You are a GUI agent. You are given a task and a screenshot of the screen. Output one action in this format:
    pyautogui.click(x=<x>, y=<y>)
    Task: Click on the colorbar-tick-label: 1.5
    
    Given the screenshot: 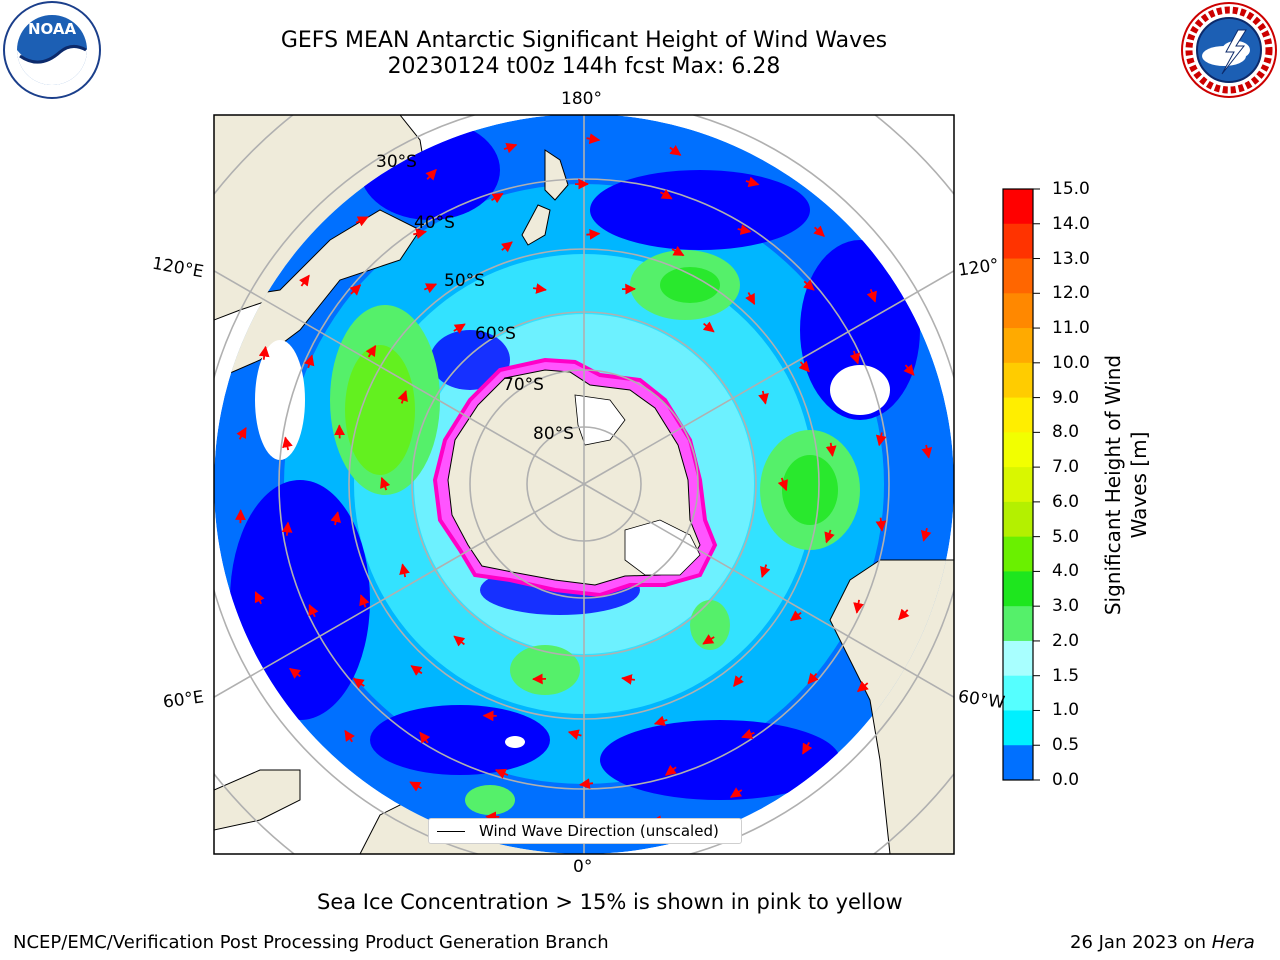 What is the action you would take?
    pyautogui.click(x=1066, y=675)
    